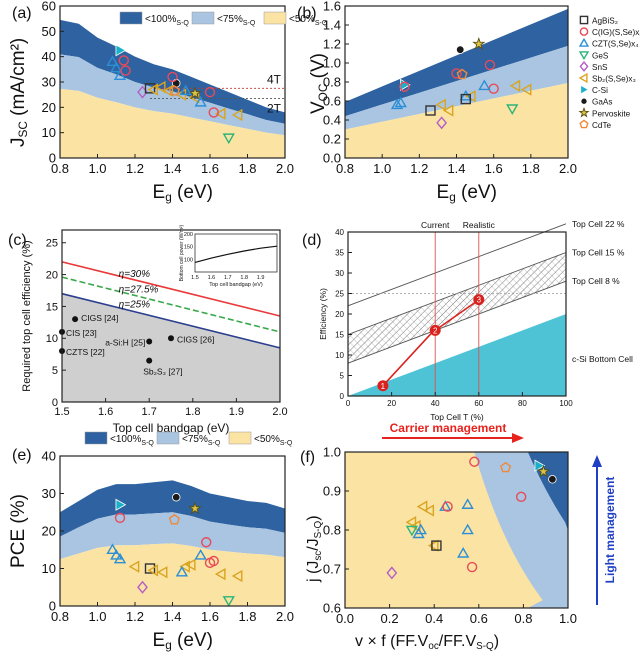 The width and height of the screenshot is (640, 663). I want to click on legend-label: <75%S-Q, so click(236, 20).